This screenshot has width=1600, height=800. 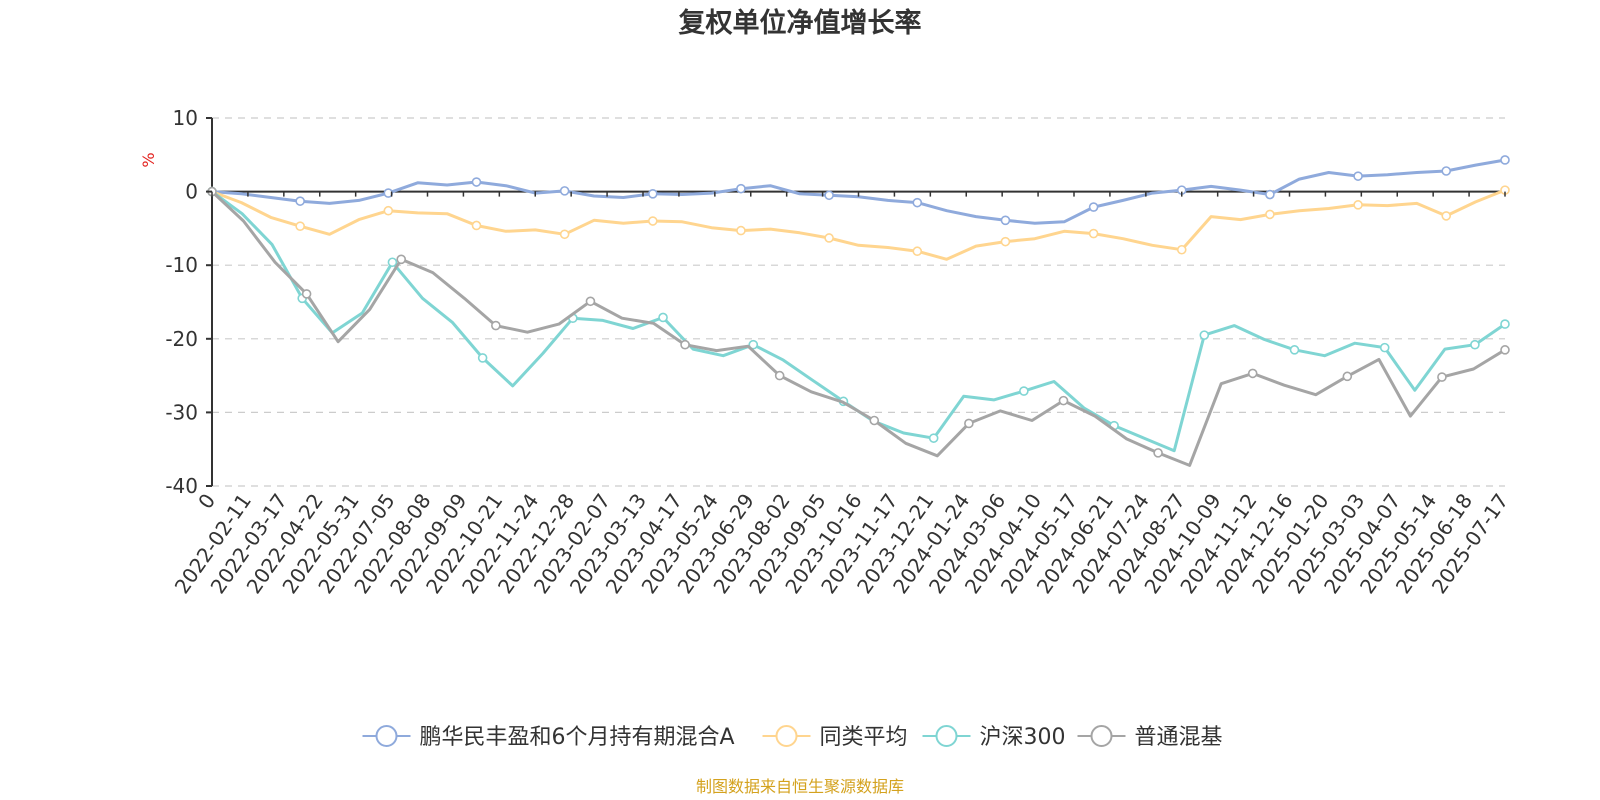 I want to click on y-tick-label: -40, so click(x=181, y=486).